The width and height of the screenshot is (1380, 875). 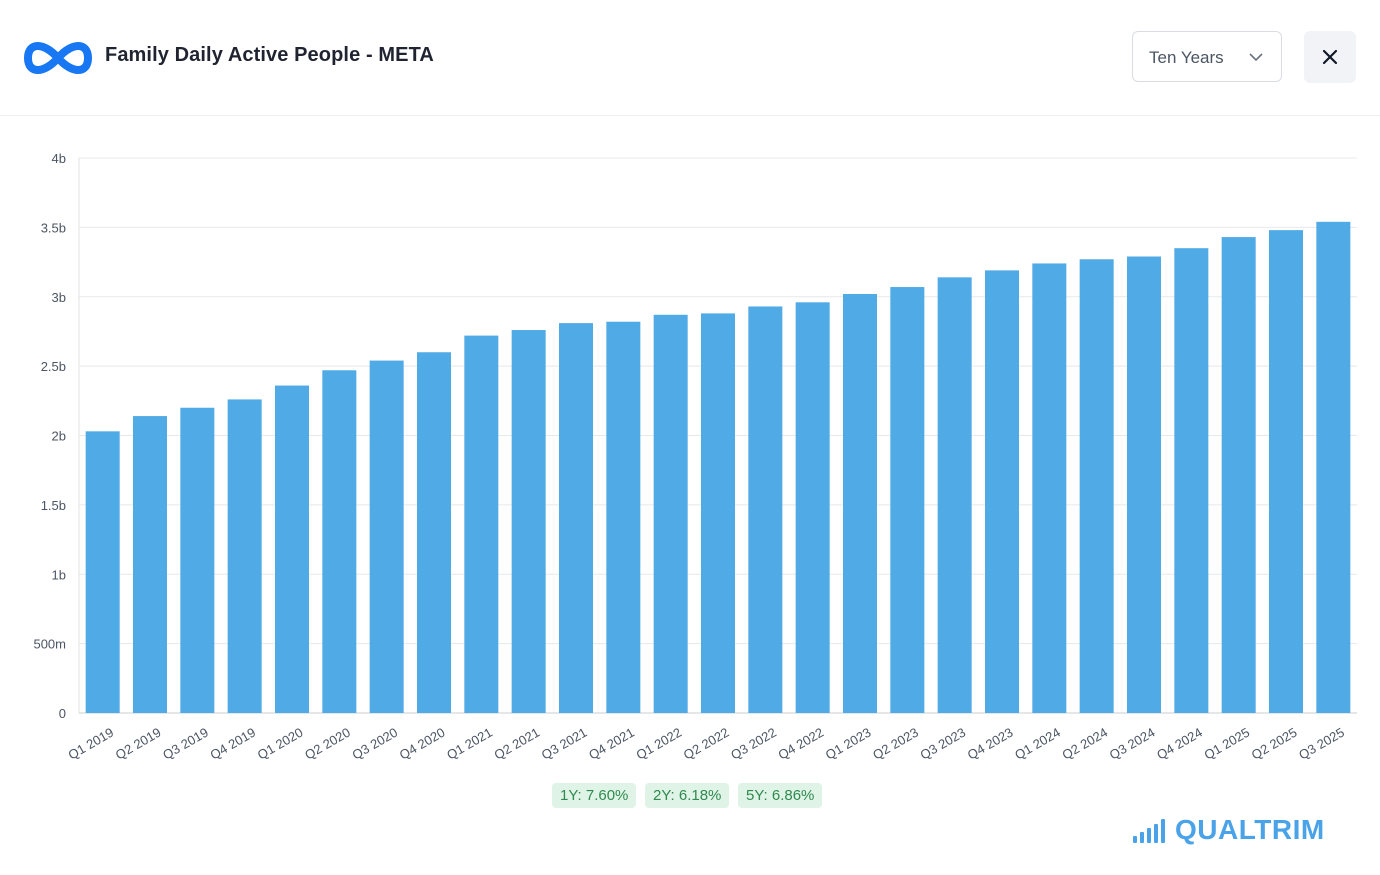 What do you see at coordinates (753, 744) in the screenshot?
I see `x-tick-label: Q3 2022` at bounding box center [753, 744].